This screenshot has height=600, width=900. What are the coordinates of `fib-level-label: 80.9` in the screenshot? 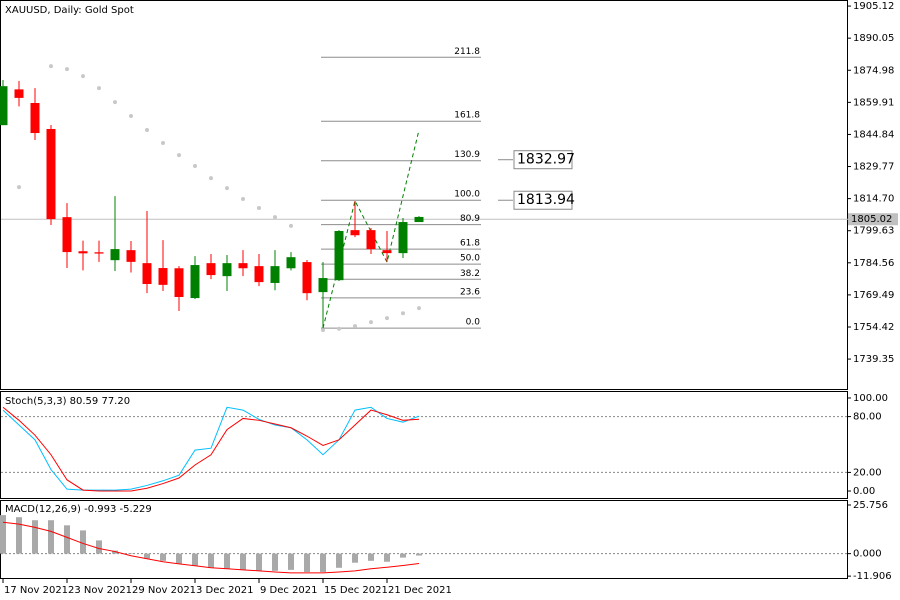 It's located at (470, 219).